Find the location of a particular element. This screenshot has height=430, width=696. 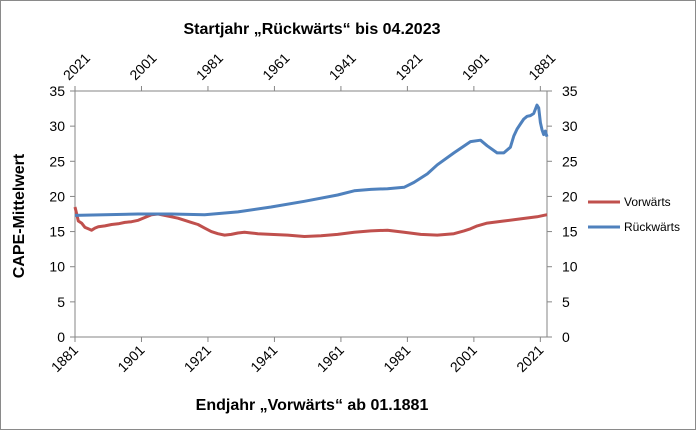

x-tick-label-bottom: 1981 is located at coordinates (396, 358).